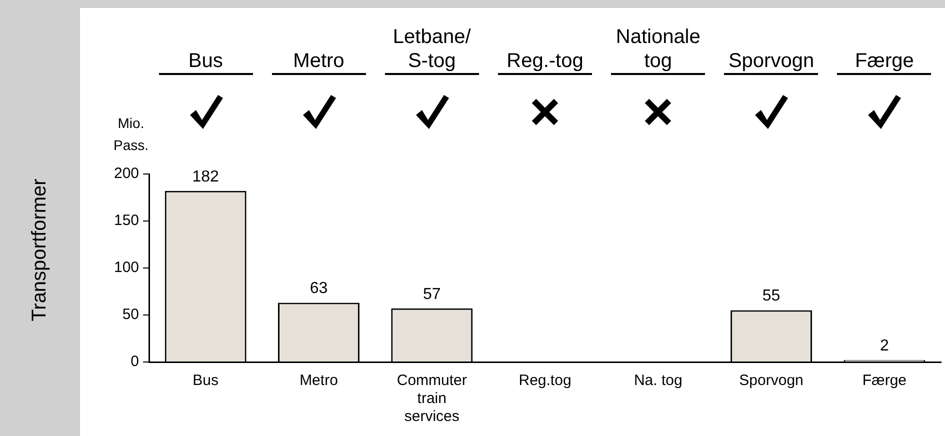 The image size is (945, 436). What do you see at coordinates (545, 62) in the screenshot?
I see `text: Reg.-tog` at bounding box center [545, 62].